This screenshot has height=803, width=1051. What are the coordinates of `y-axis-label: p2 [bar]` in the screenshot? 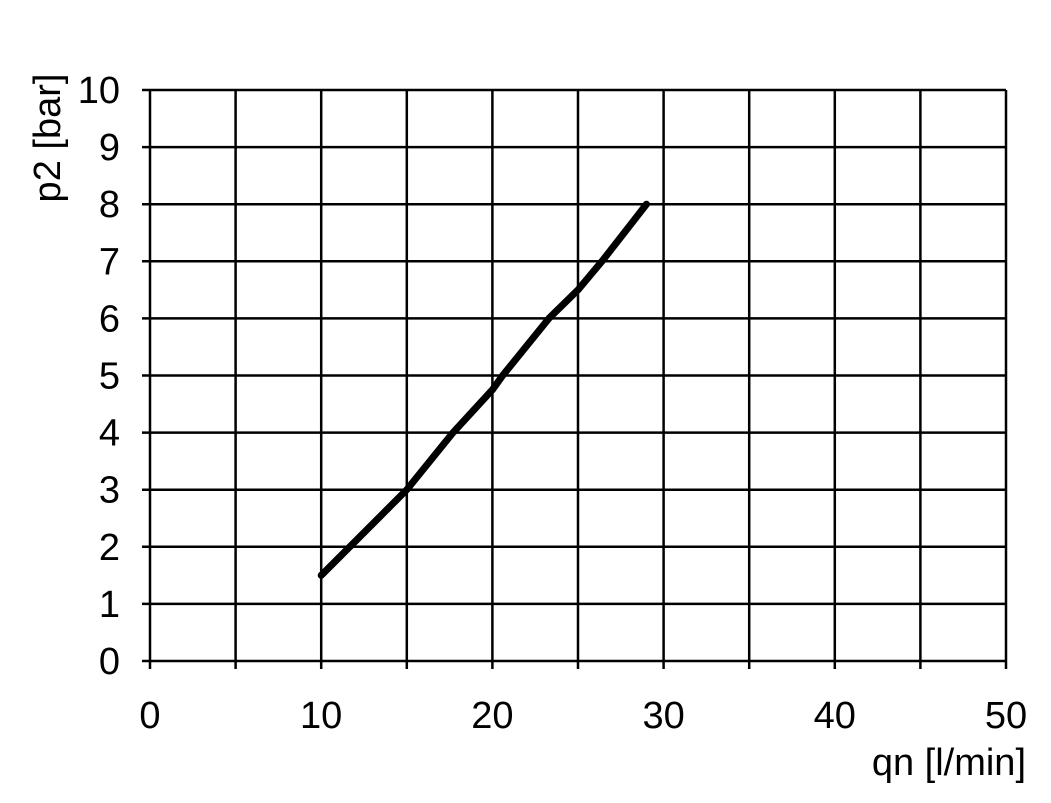 It's located at (48, 138).